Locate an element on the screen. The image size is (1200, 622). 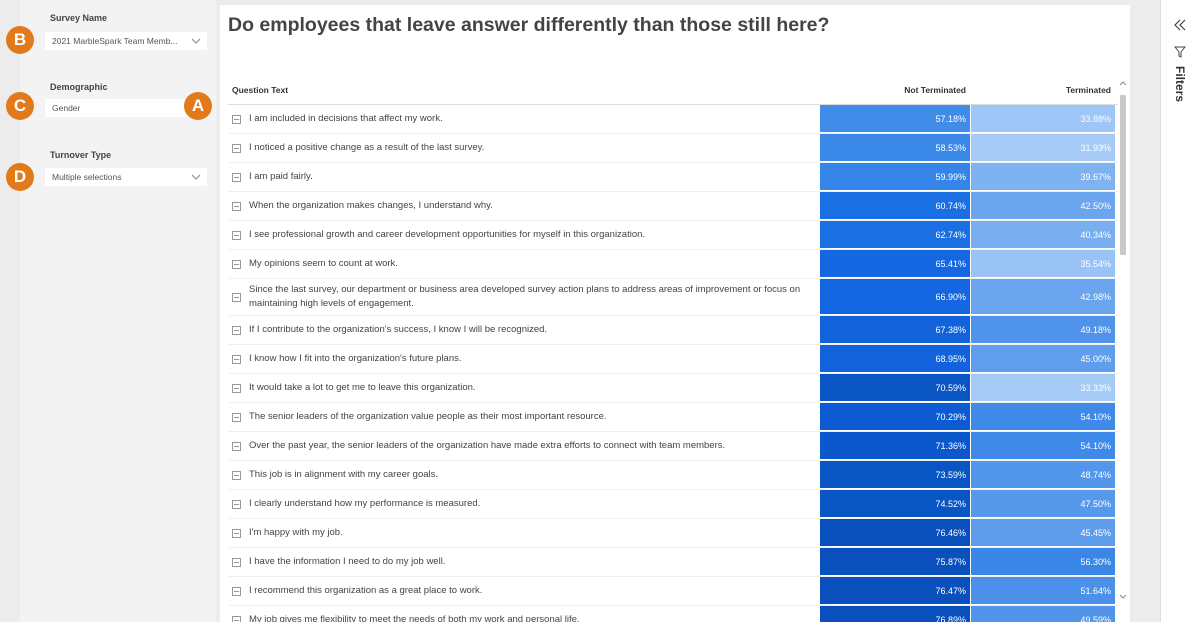
value-cell: 76.46% is located at coordinates (895, 533).